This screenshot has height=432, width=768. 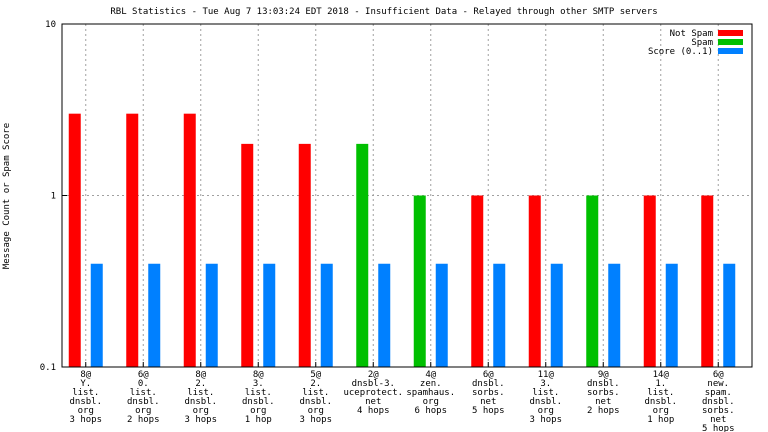 I want to click on x-tick-label: 11@, so click(x=546, y=375).